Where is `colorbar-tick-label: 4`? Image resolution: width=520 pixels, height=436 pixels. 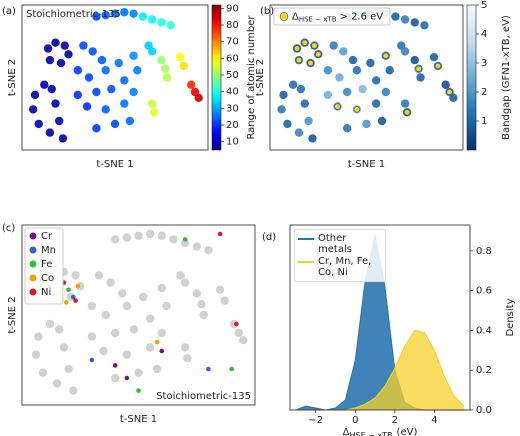 colorbar-tick-label: 4 is located at coordinates (484, 34).